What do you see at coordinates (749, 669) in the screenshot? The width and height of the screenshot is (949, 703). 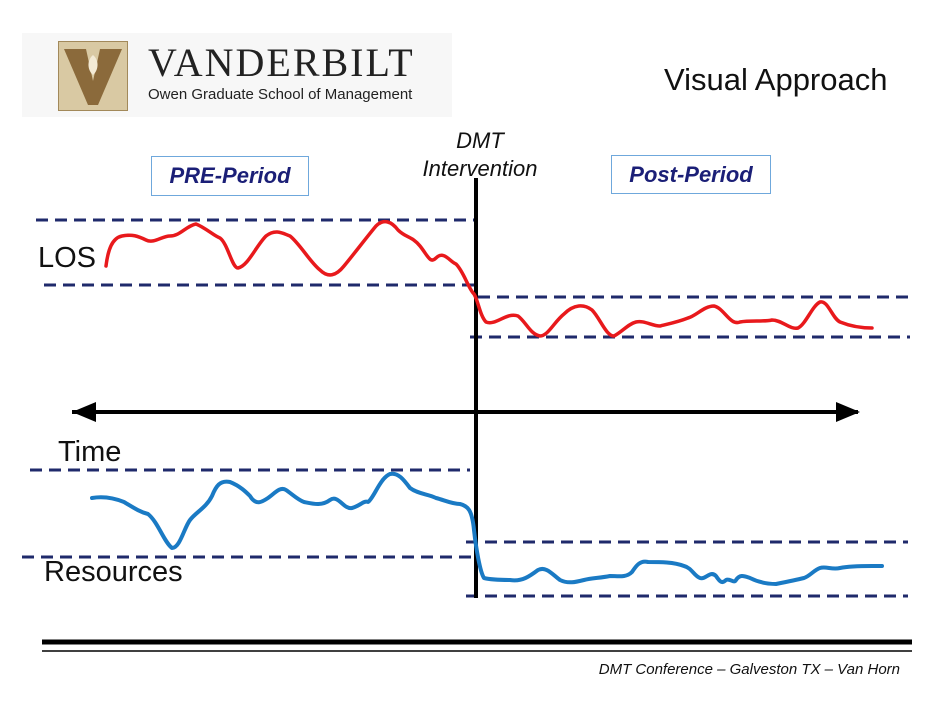 I see `footer-text: DMT Conference – Galveston TX – Van Horn` at bounding box center [749, 669].